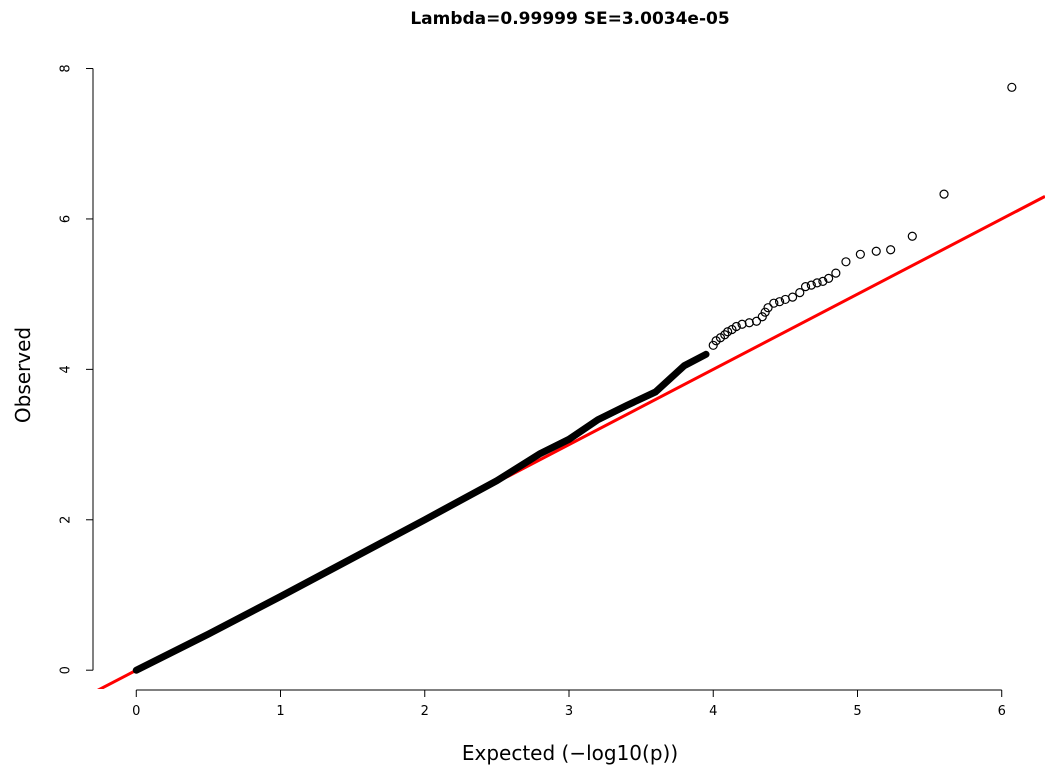 This screenshot has width=1045, height=778. I want to click on x-tick-label: 6, so click(1002, 711).